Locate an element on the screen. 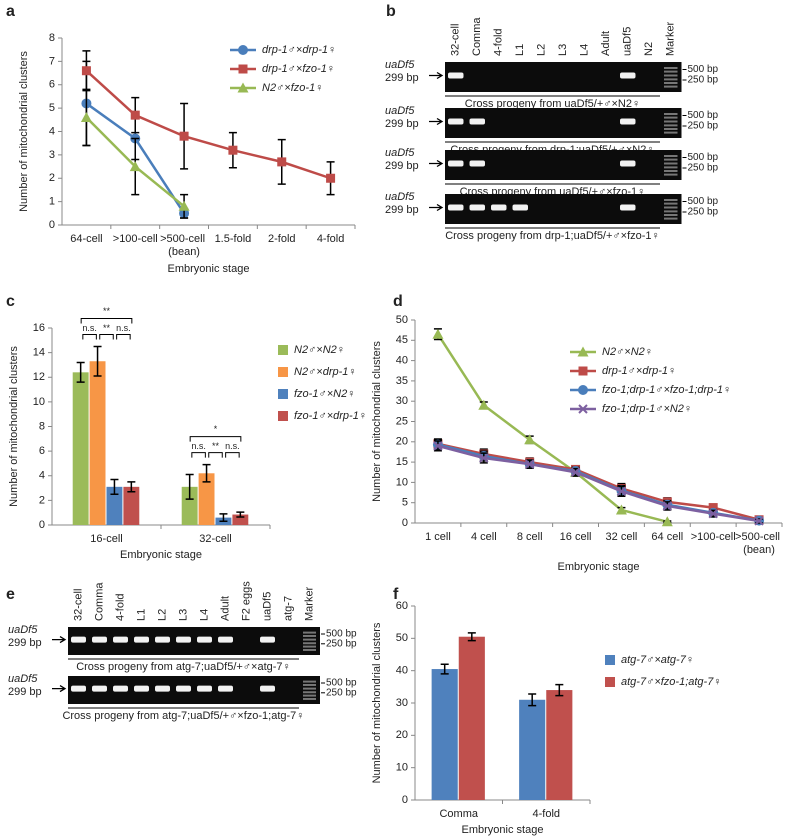 This screenshot has height=838, width=788. x-axis-label: Embryonic stage is located at coordinates (599, 567).